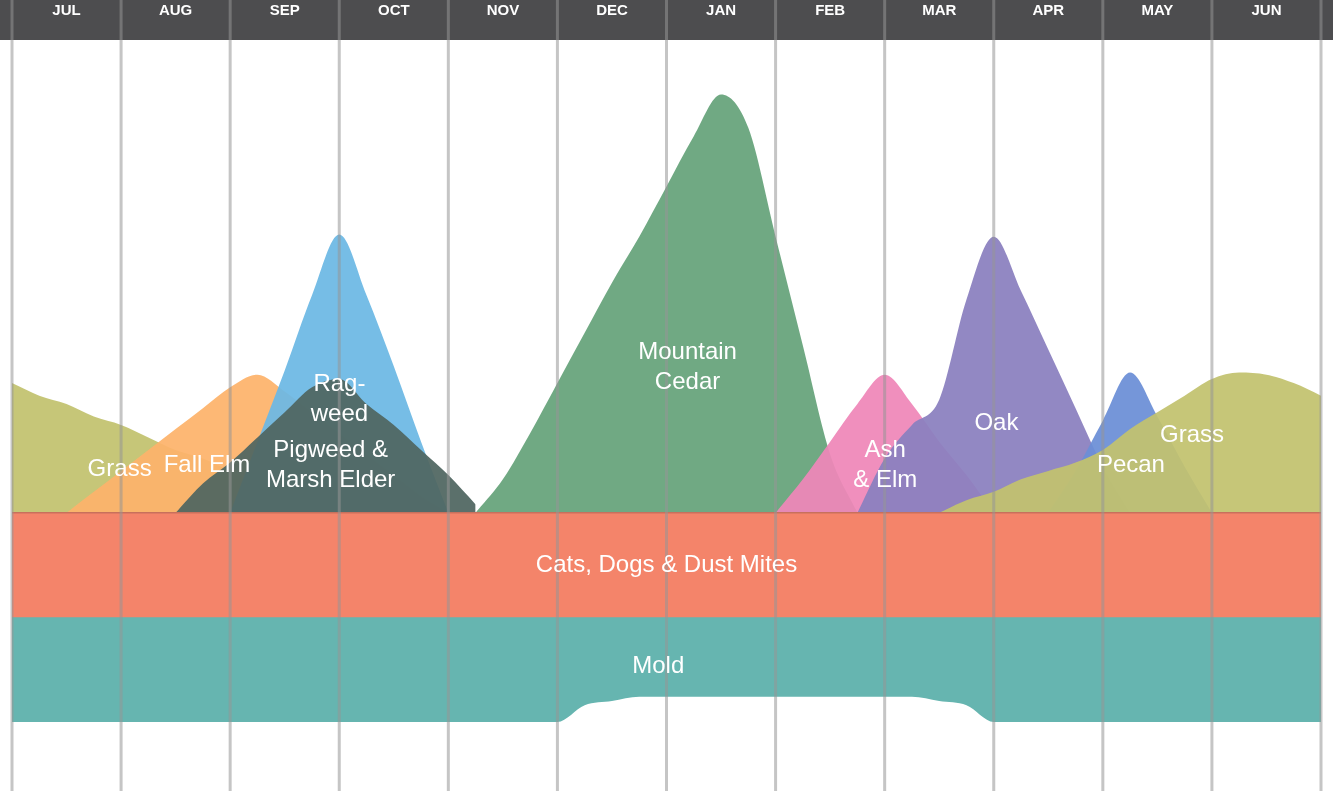 The height and width of the screenshot is (791, 1333). I want to click on x-tick-label: DEC, so click(612, 10).